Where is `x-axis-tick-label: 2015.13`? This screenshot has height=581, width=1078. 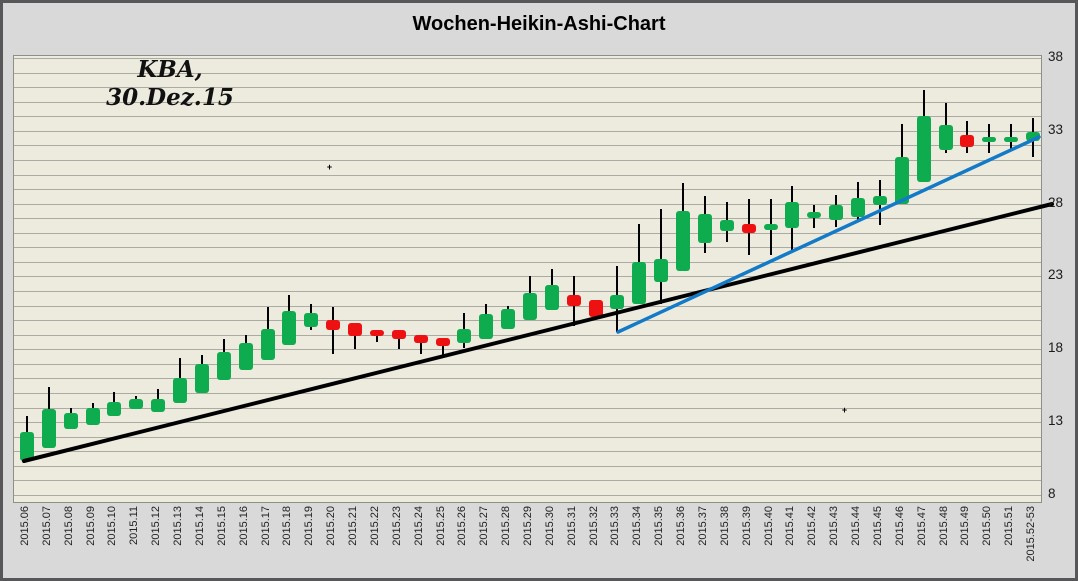 x-axis-tick-label: 2015.13 is located at coordinates (178, 526).